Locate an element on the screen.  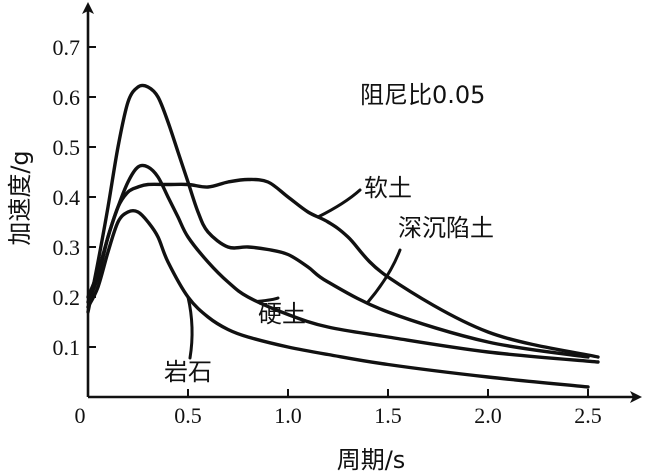
leader-rock is located at coordinates (190, 327).